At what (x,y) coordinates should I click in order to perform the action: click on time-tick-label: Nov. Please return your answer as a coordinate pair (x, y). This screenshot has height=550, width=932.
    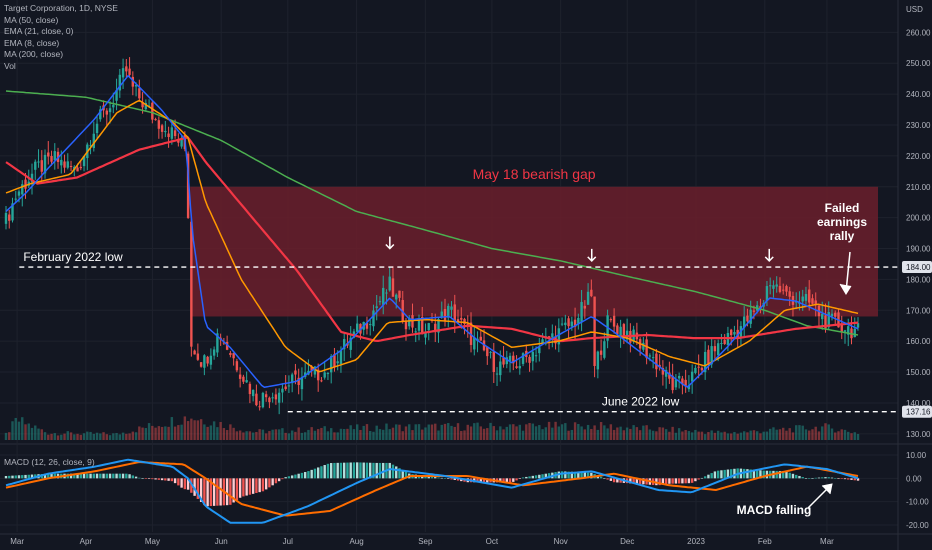
    Looking at the image, I should click on (561, 541).